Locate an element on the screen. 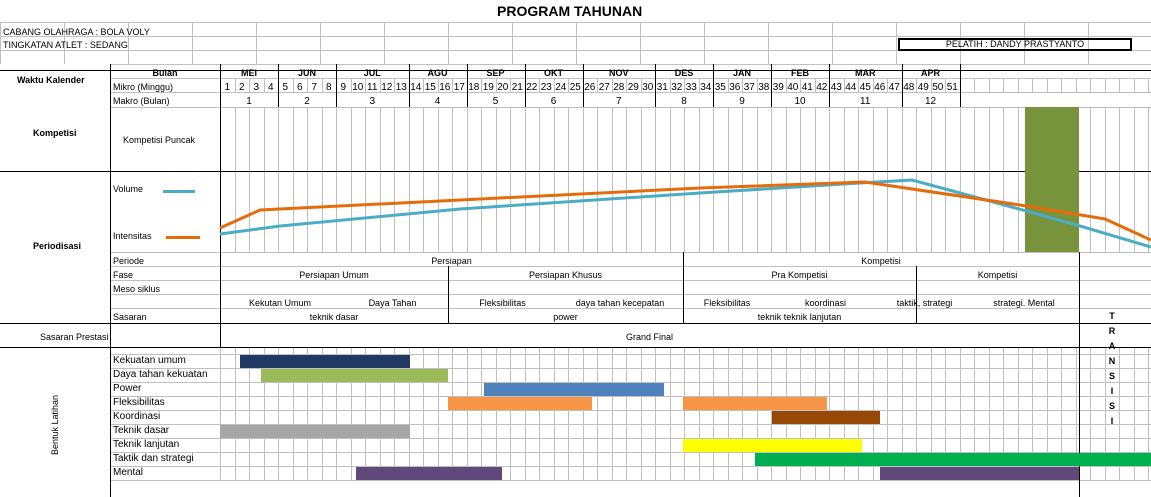 The height and width of the screenshot is (497, 1151). training-label: Daya tahan kekuatan is located at coordinates (160, 374).